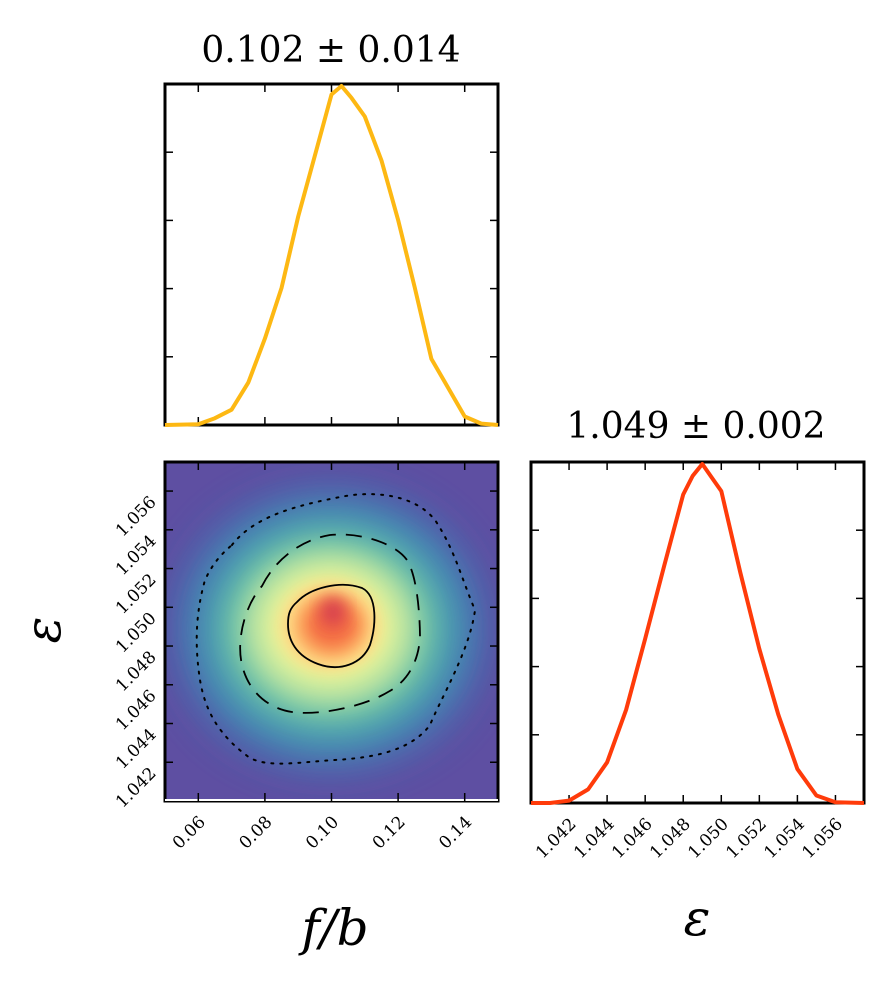  What do you see at coordinates (632, 838) in the screenshot?
I see `right-xtick-label-2: 1.046` at bounding box center [632, 838].